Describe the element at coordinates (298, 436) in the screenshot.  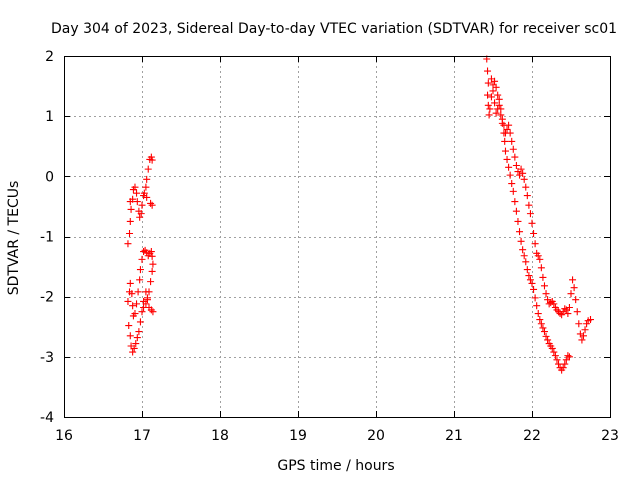
I see `x-tick-label: 19` at that location.